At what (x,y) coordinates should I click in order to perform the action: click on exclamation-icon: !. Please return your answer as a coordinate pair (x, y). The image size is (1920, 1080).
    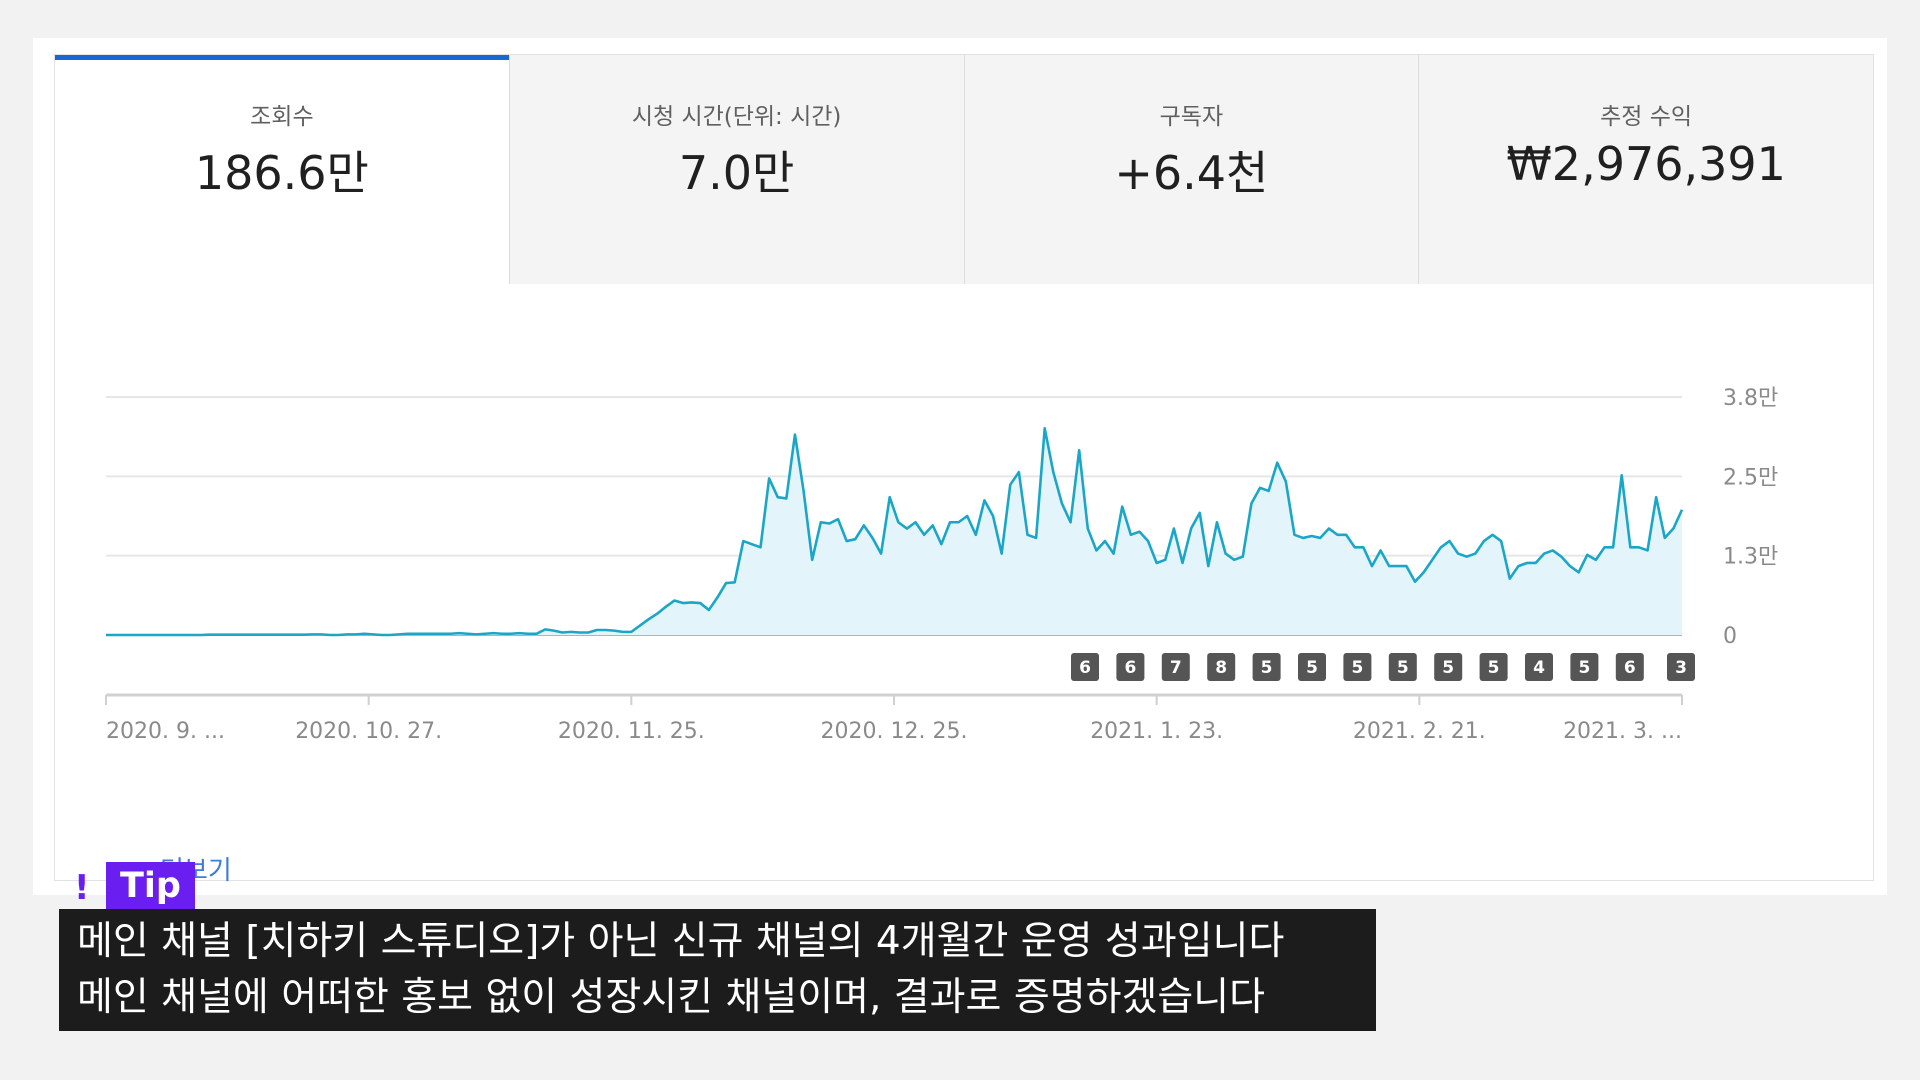
    Looking at the image, I should click on (82, 888).